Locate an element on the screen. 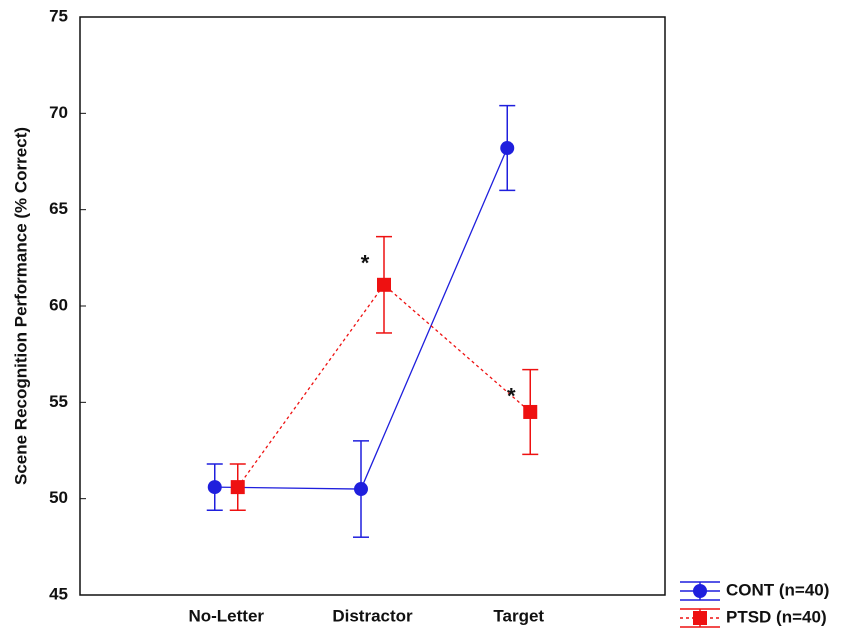  y-tick-label: 55 is located at coordinates (58, 401).